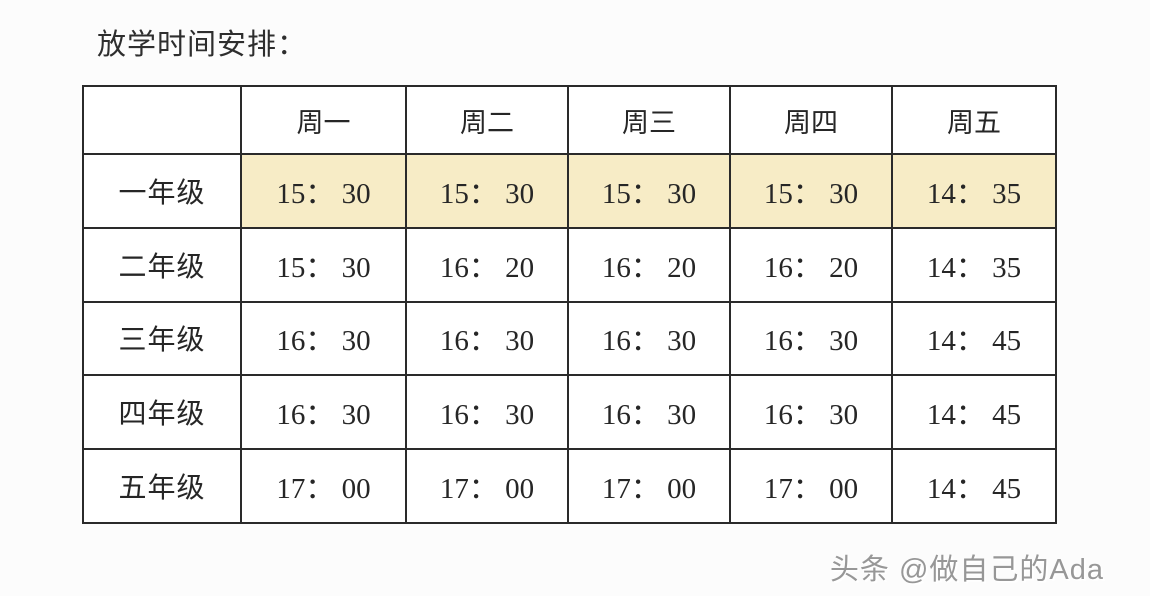 The width and height of the screenshot is (1150, 596). I want to click on header-cell-friday: 周五, so click(974, 120).